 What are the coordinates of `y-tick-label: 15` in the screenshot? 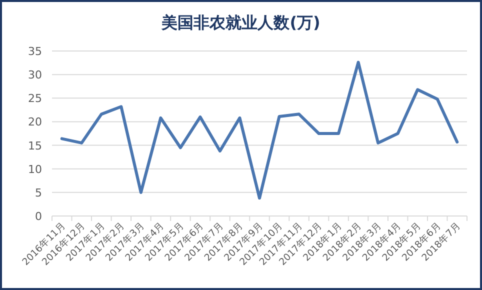 It's located at (35, 145).